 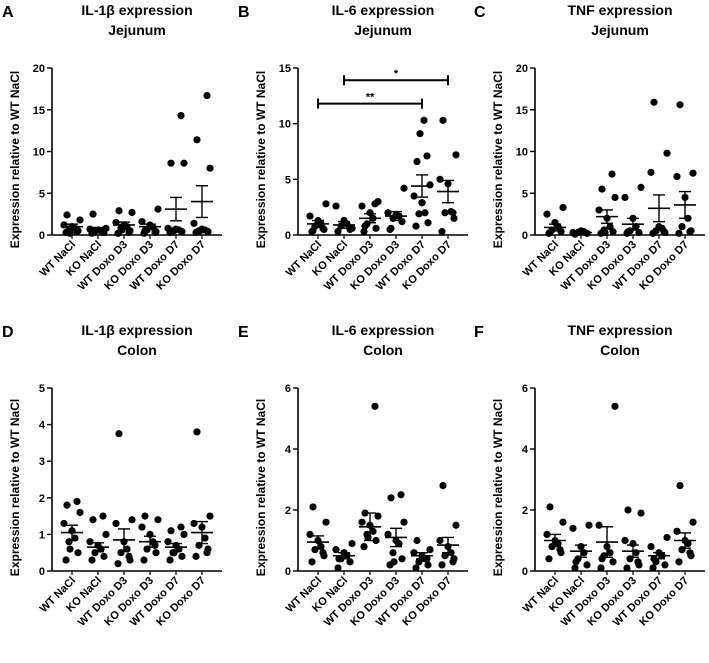 I want to click on y-tick-label: 2, so click(x=525, y=511).